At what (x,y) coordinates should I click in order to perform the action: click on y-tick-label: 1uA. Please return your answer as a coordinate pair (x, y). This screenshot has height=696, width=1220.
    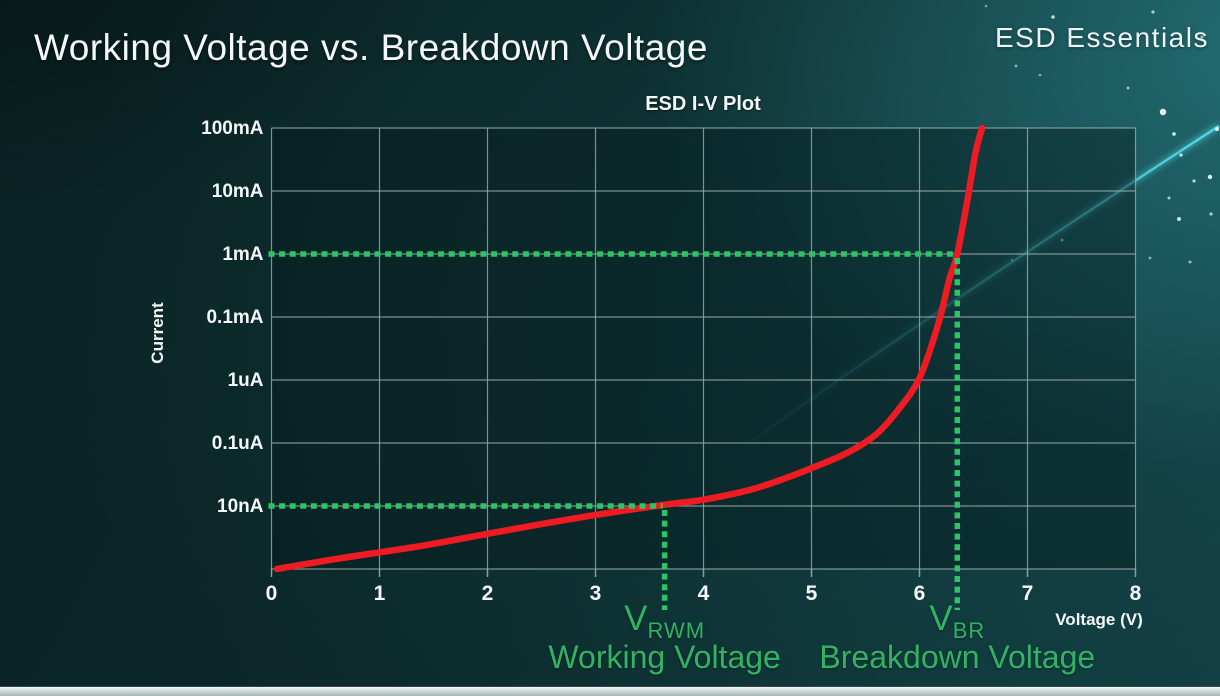
    Looking at the image, I should click on (246, 380).